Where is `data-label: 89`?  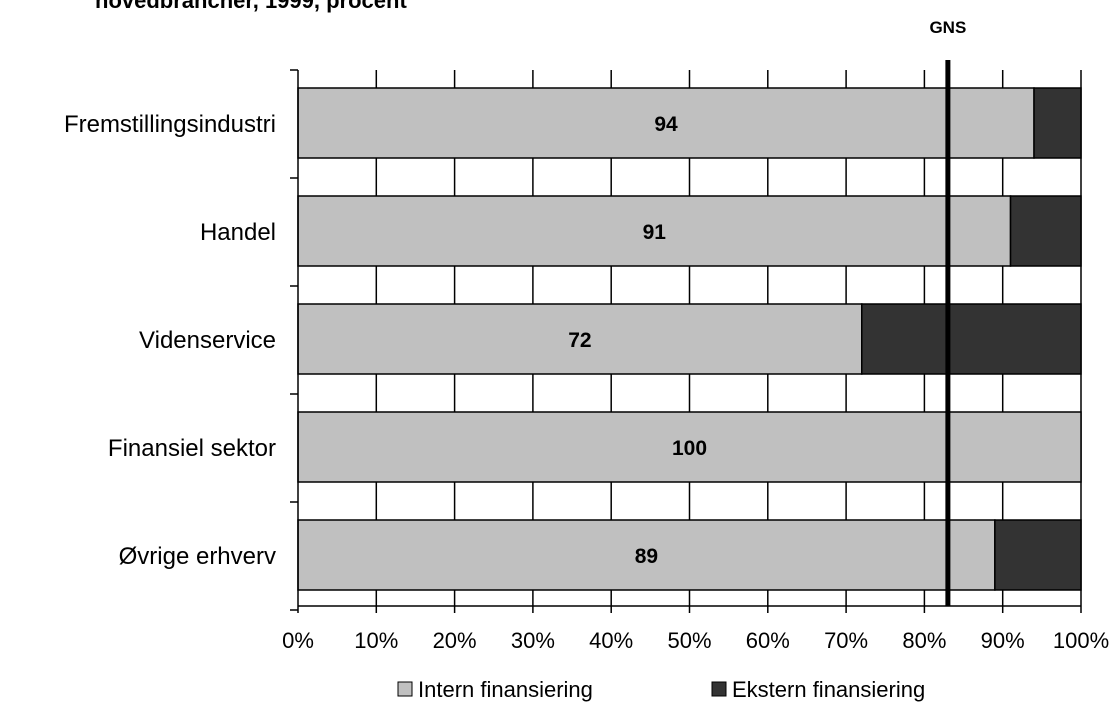 data-label: 89 is located at coordinates (646, 556).